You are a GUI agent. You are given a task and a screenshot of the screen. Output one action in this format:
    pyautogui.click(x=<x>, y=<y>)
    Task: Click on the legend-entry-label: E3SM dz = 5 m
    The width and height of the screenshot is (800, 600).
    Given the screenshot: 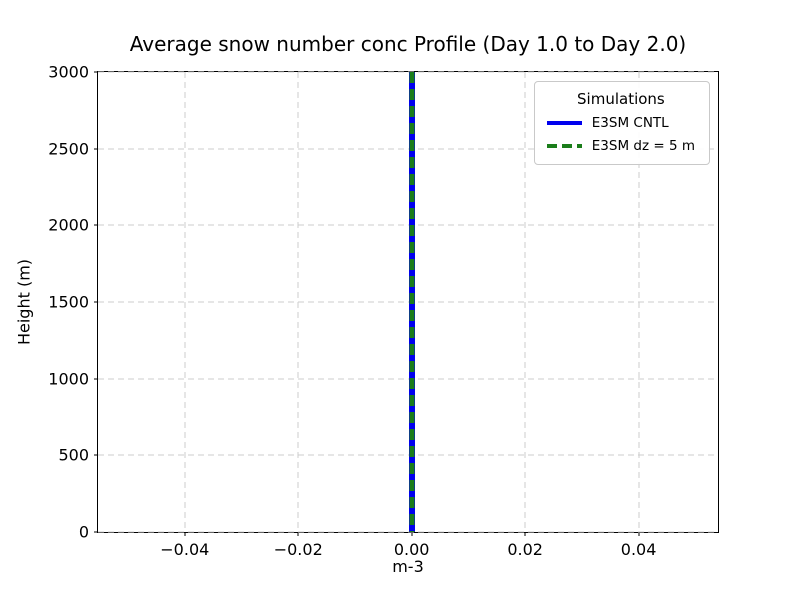 What is the action you would take?
    pyautogui.click(x=643, y=146)
    